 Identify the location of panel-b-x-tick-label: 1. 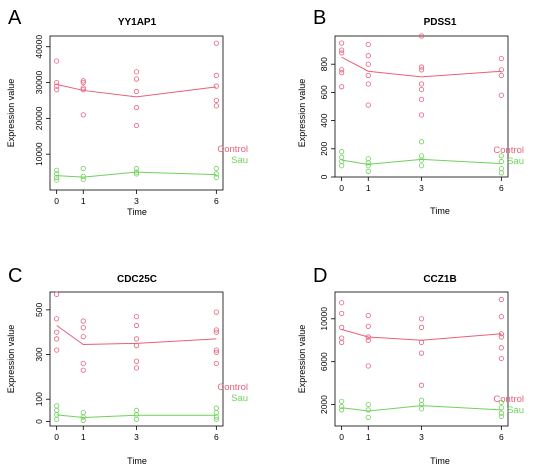
(368, 188).